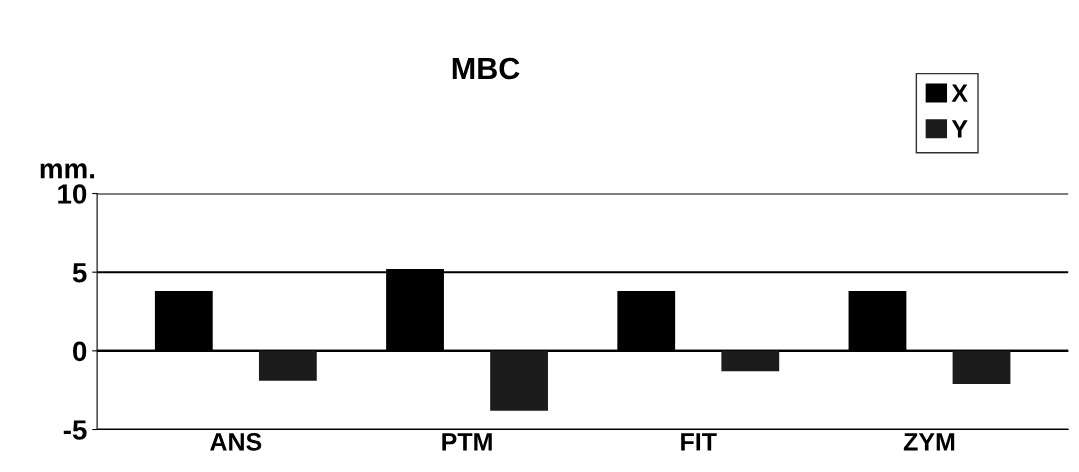 The image size is (1079, 472). I want to click on chart-title: MBC, so click(486, 68).